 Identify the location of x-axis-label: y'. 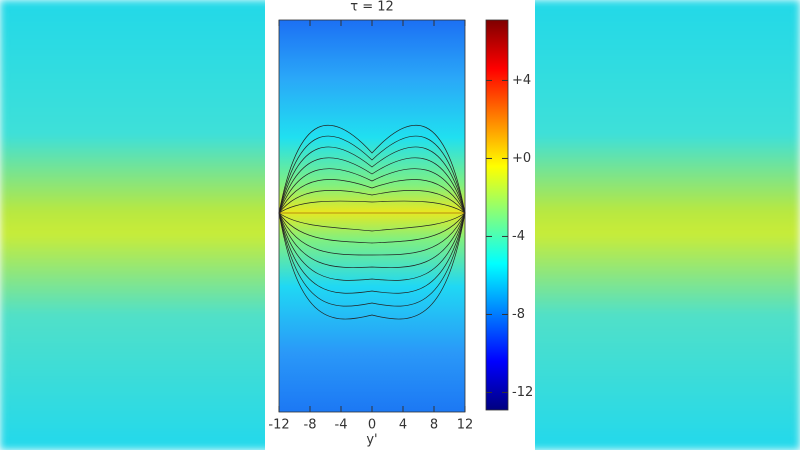
(371, 440).